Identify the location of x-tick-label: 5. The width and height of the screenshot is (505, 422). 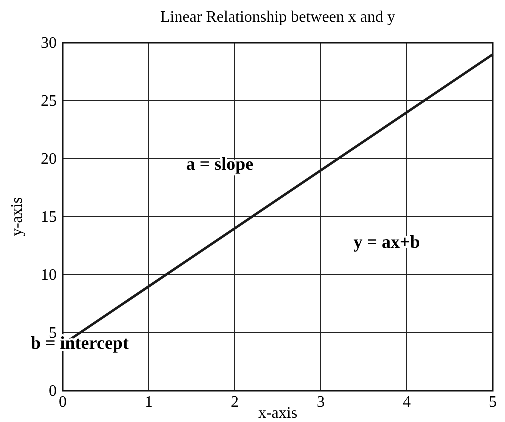
(493, 402).